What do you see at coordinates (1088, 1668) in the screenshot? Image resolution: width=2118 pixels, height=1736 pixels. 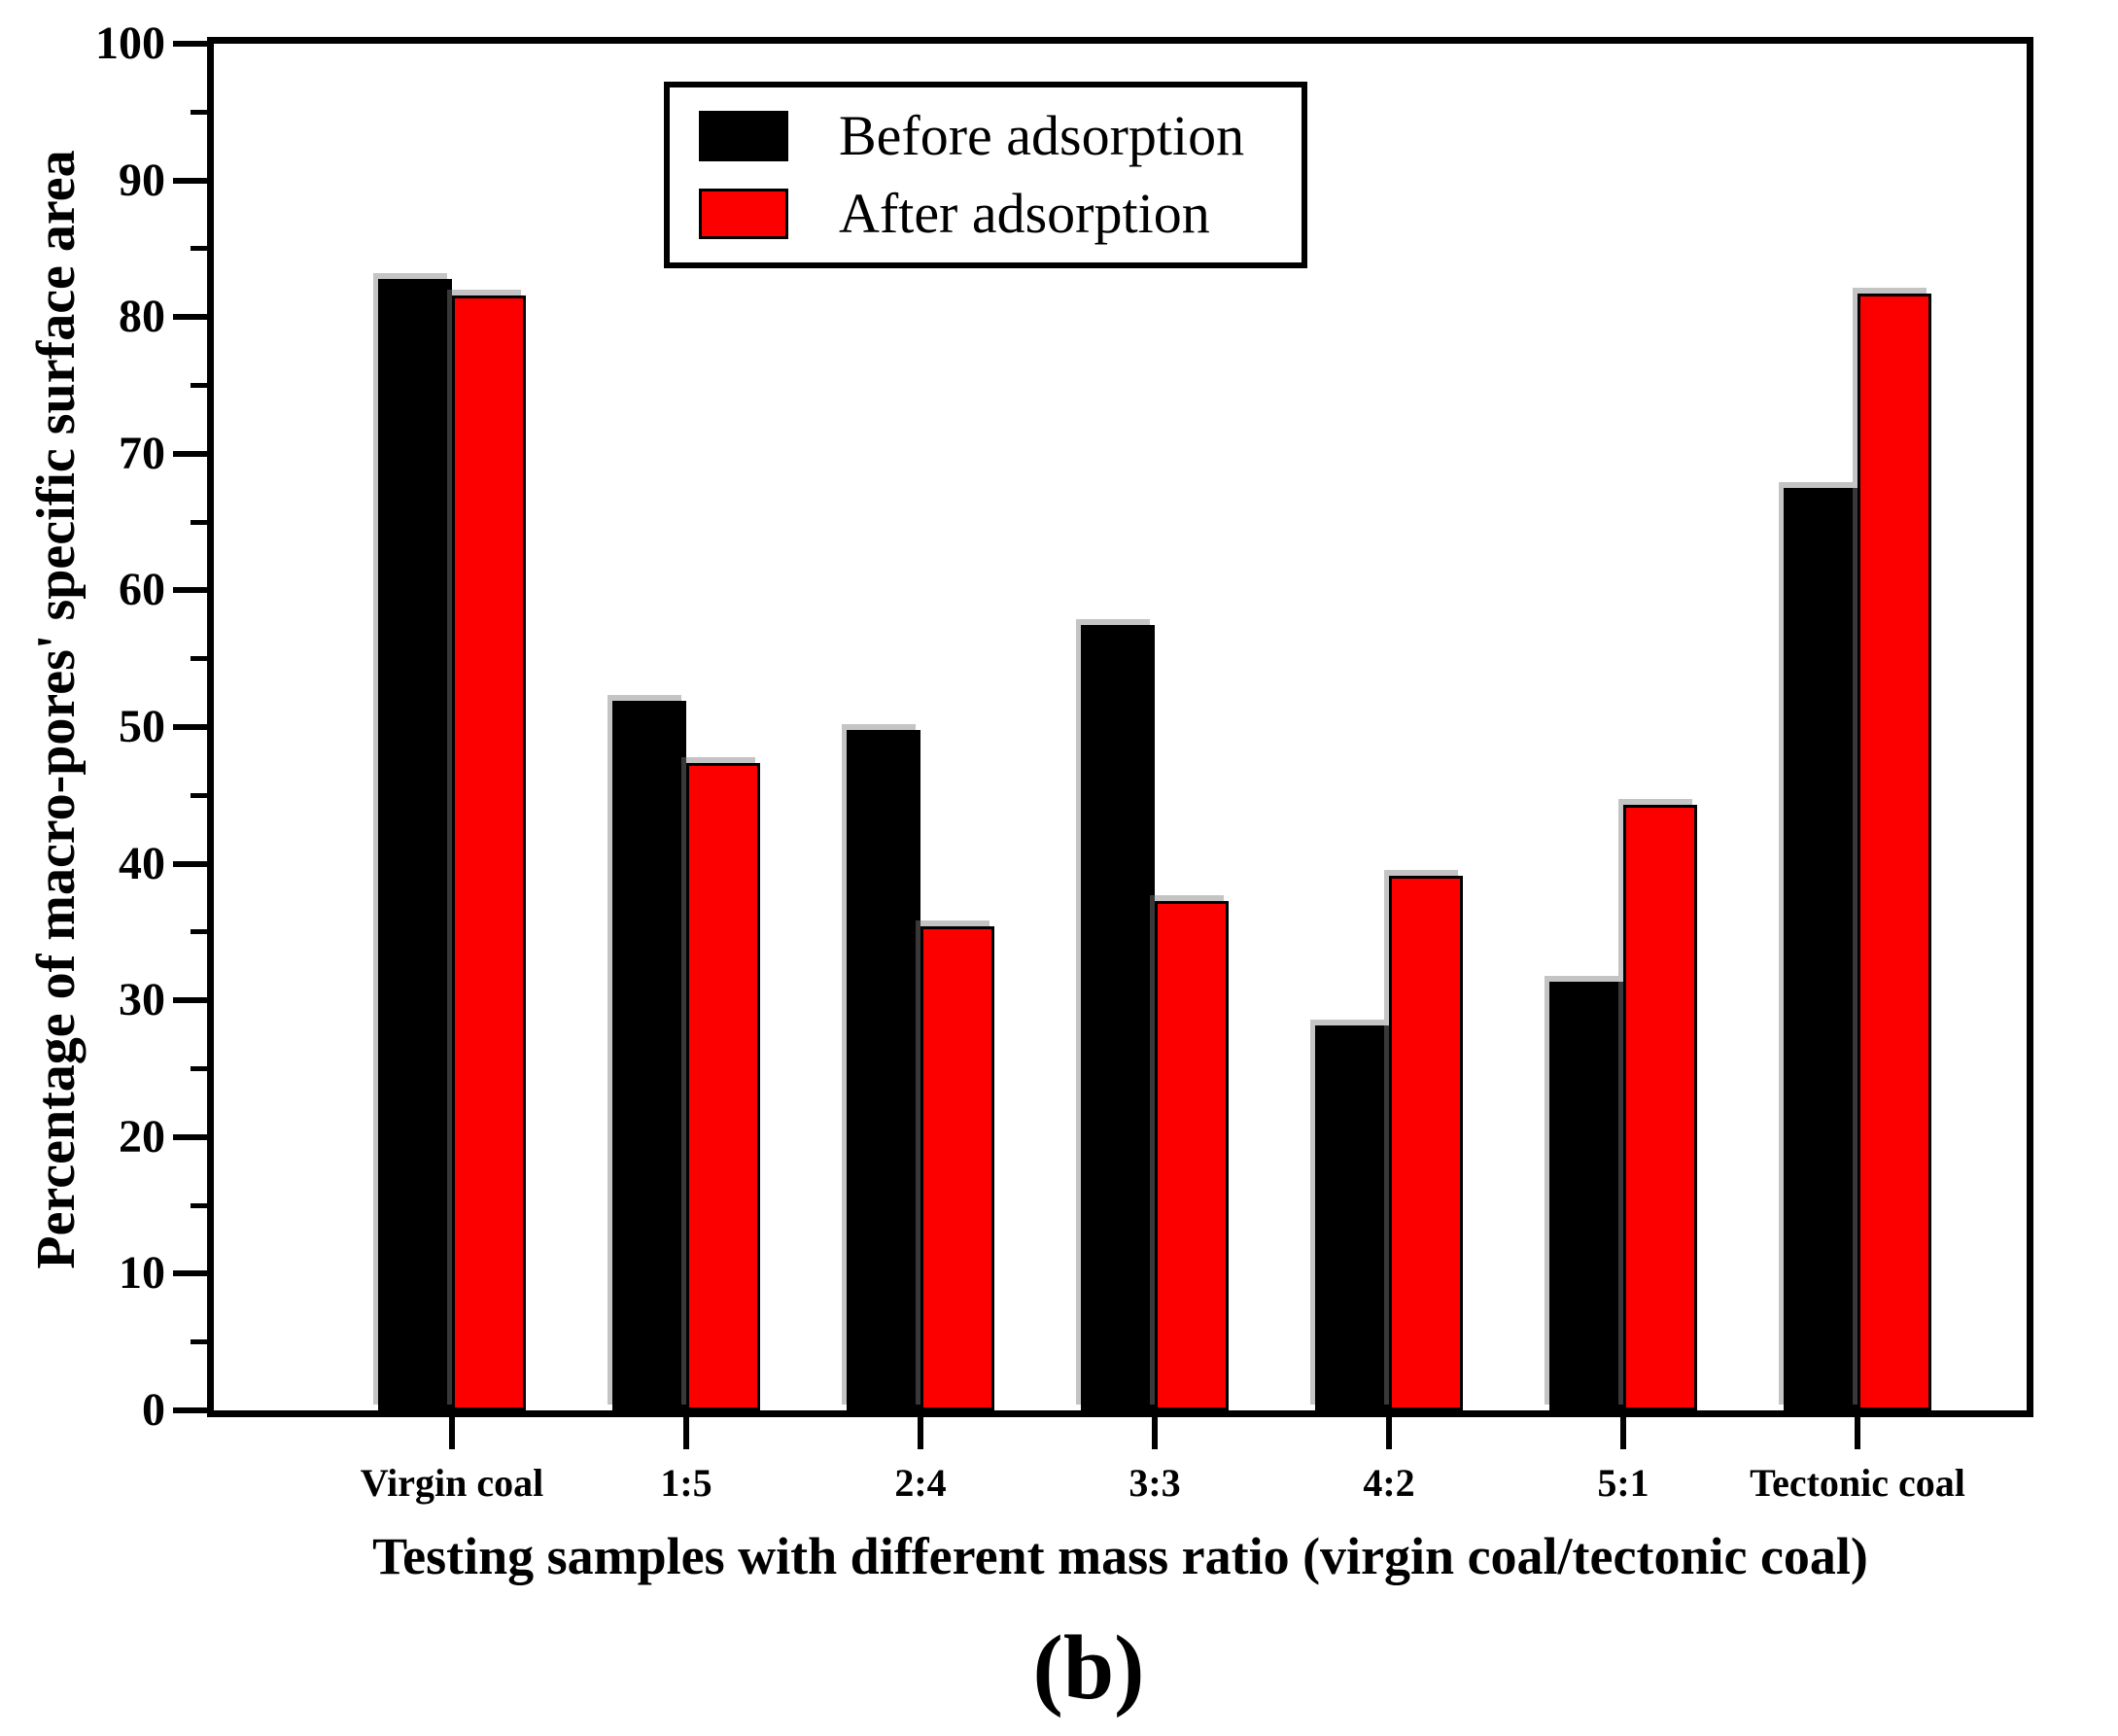 I see `figure-caption: (b)` at bounding box center [1088, 1668].